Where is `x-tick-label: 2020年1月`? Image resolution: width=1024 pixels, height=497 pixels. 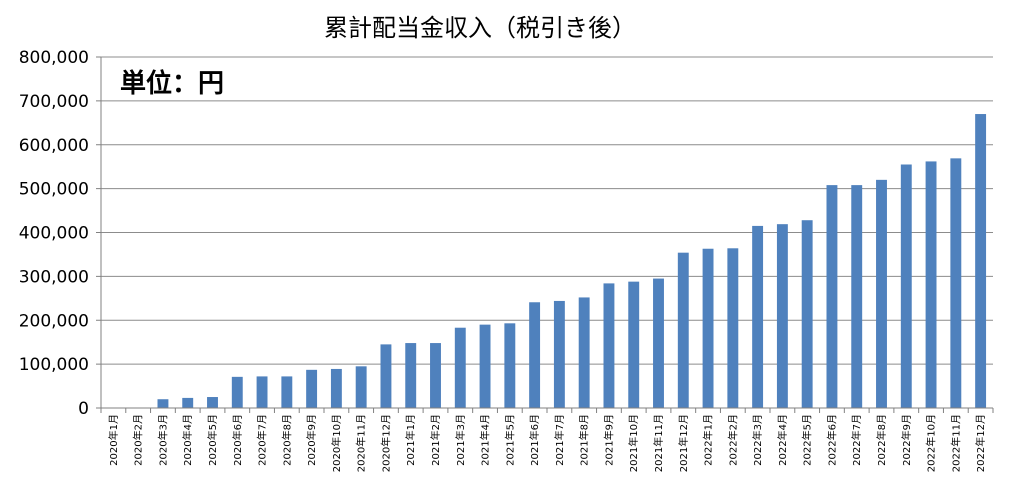
x-tick-label: 2020年1月 is located at coordinates (113, 440).